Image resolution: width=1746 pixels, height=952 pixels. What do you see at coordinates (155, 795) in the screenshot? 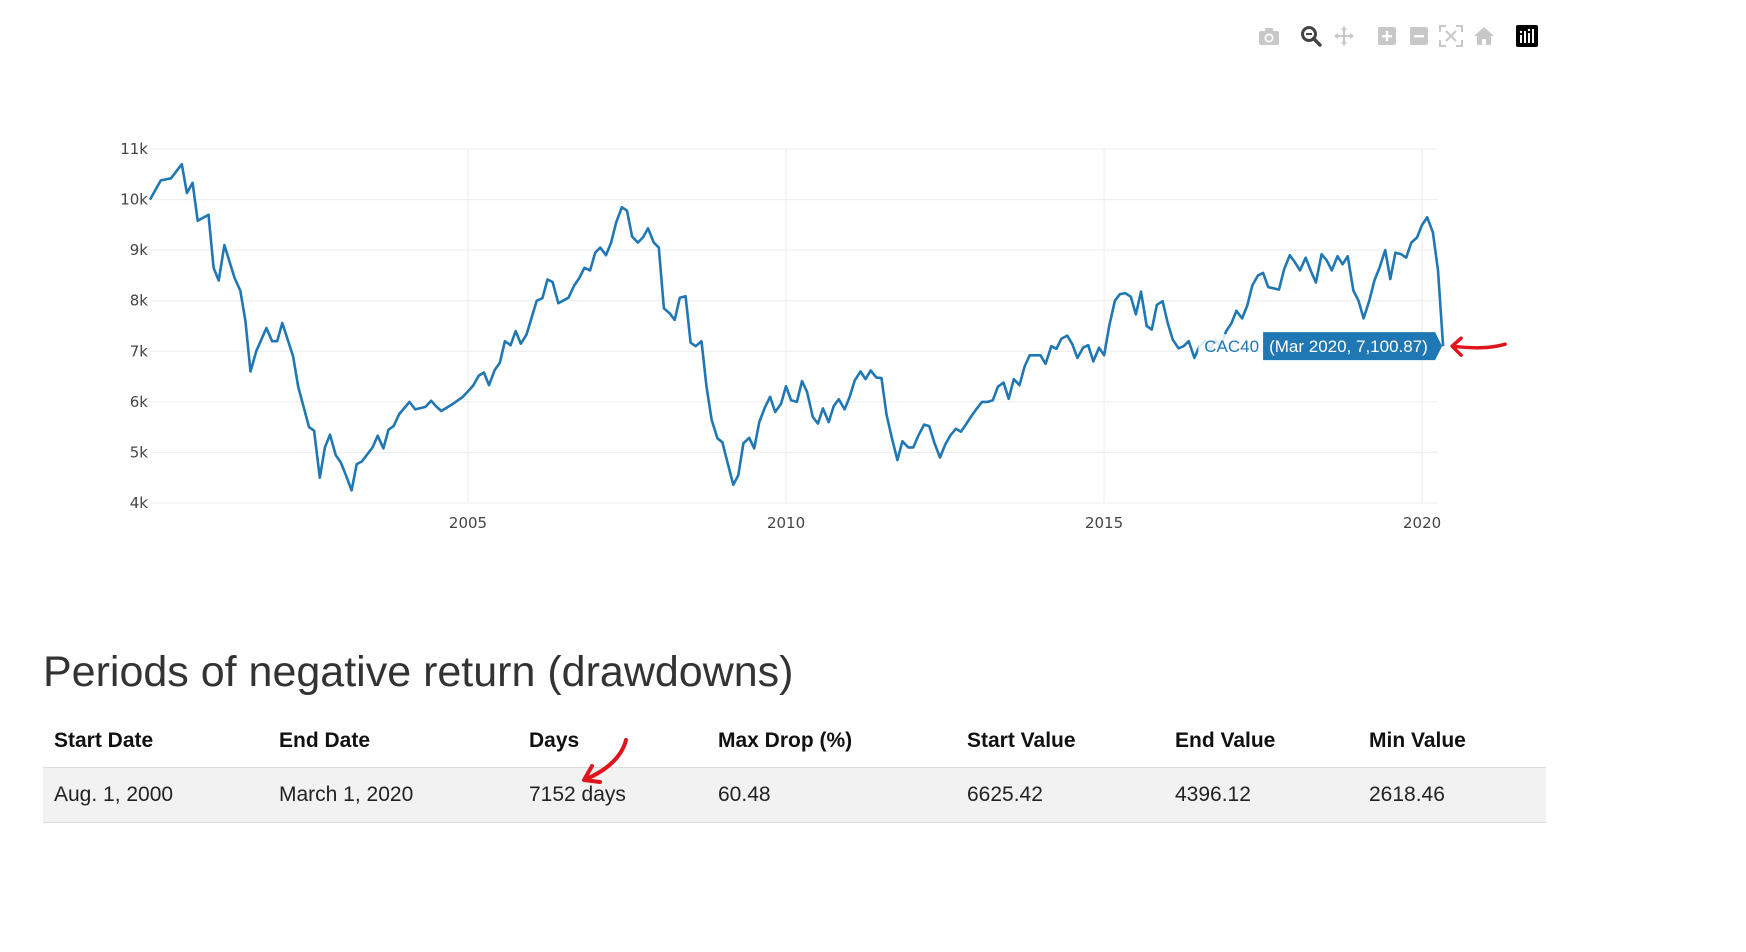
I see `cell-start-date: Aug. 1, 2000` at bounding box center [155, 795].